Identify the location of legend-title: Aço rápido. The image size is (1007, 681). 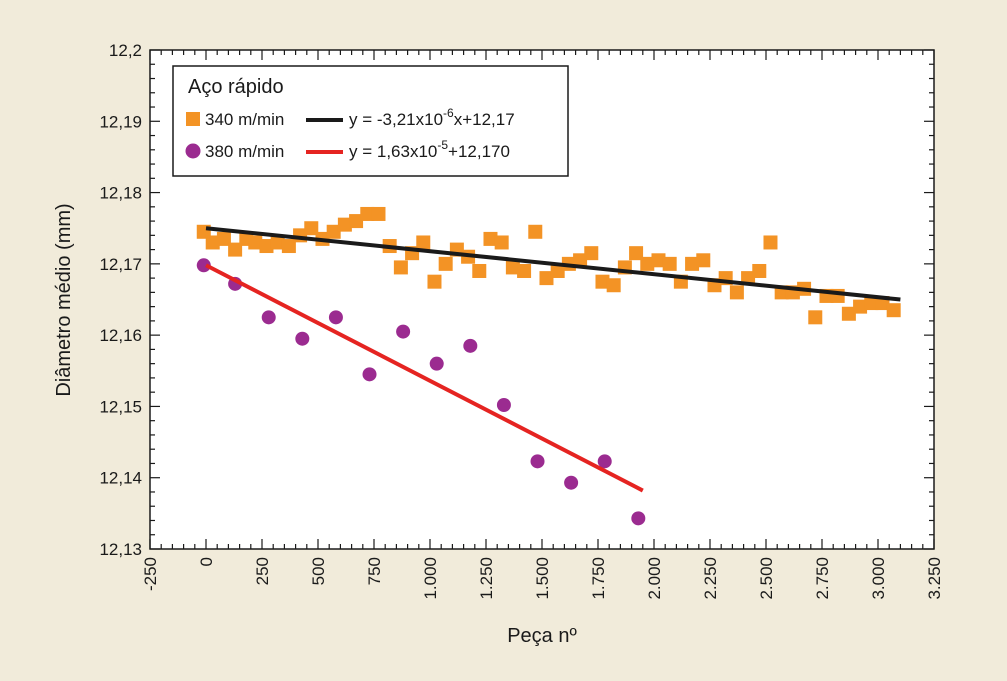
(236, 87).